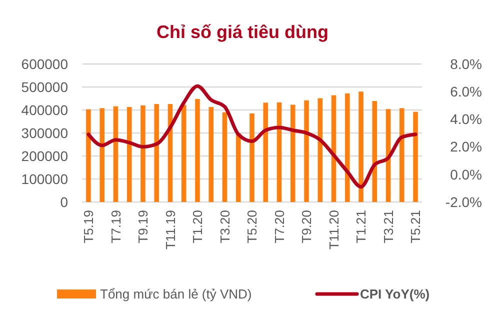  What do you see at coordinates (198, 227) in the screenshot?
I see `x-tick-label: T1.20` at bounding box center [198, 227].